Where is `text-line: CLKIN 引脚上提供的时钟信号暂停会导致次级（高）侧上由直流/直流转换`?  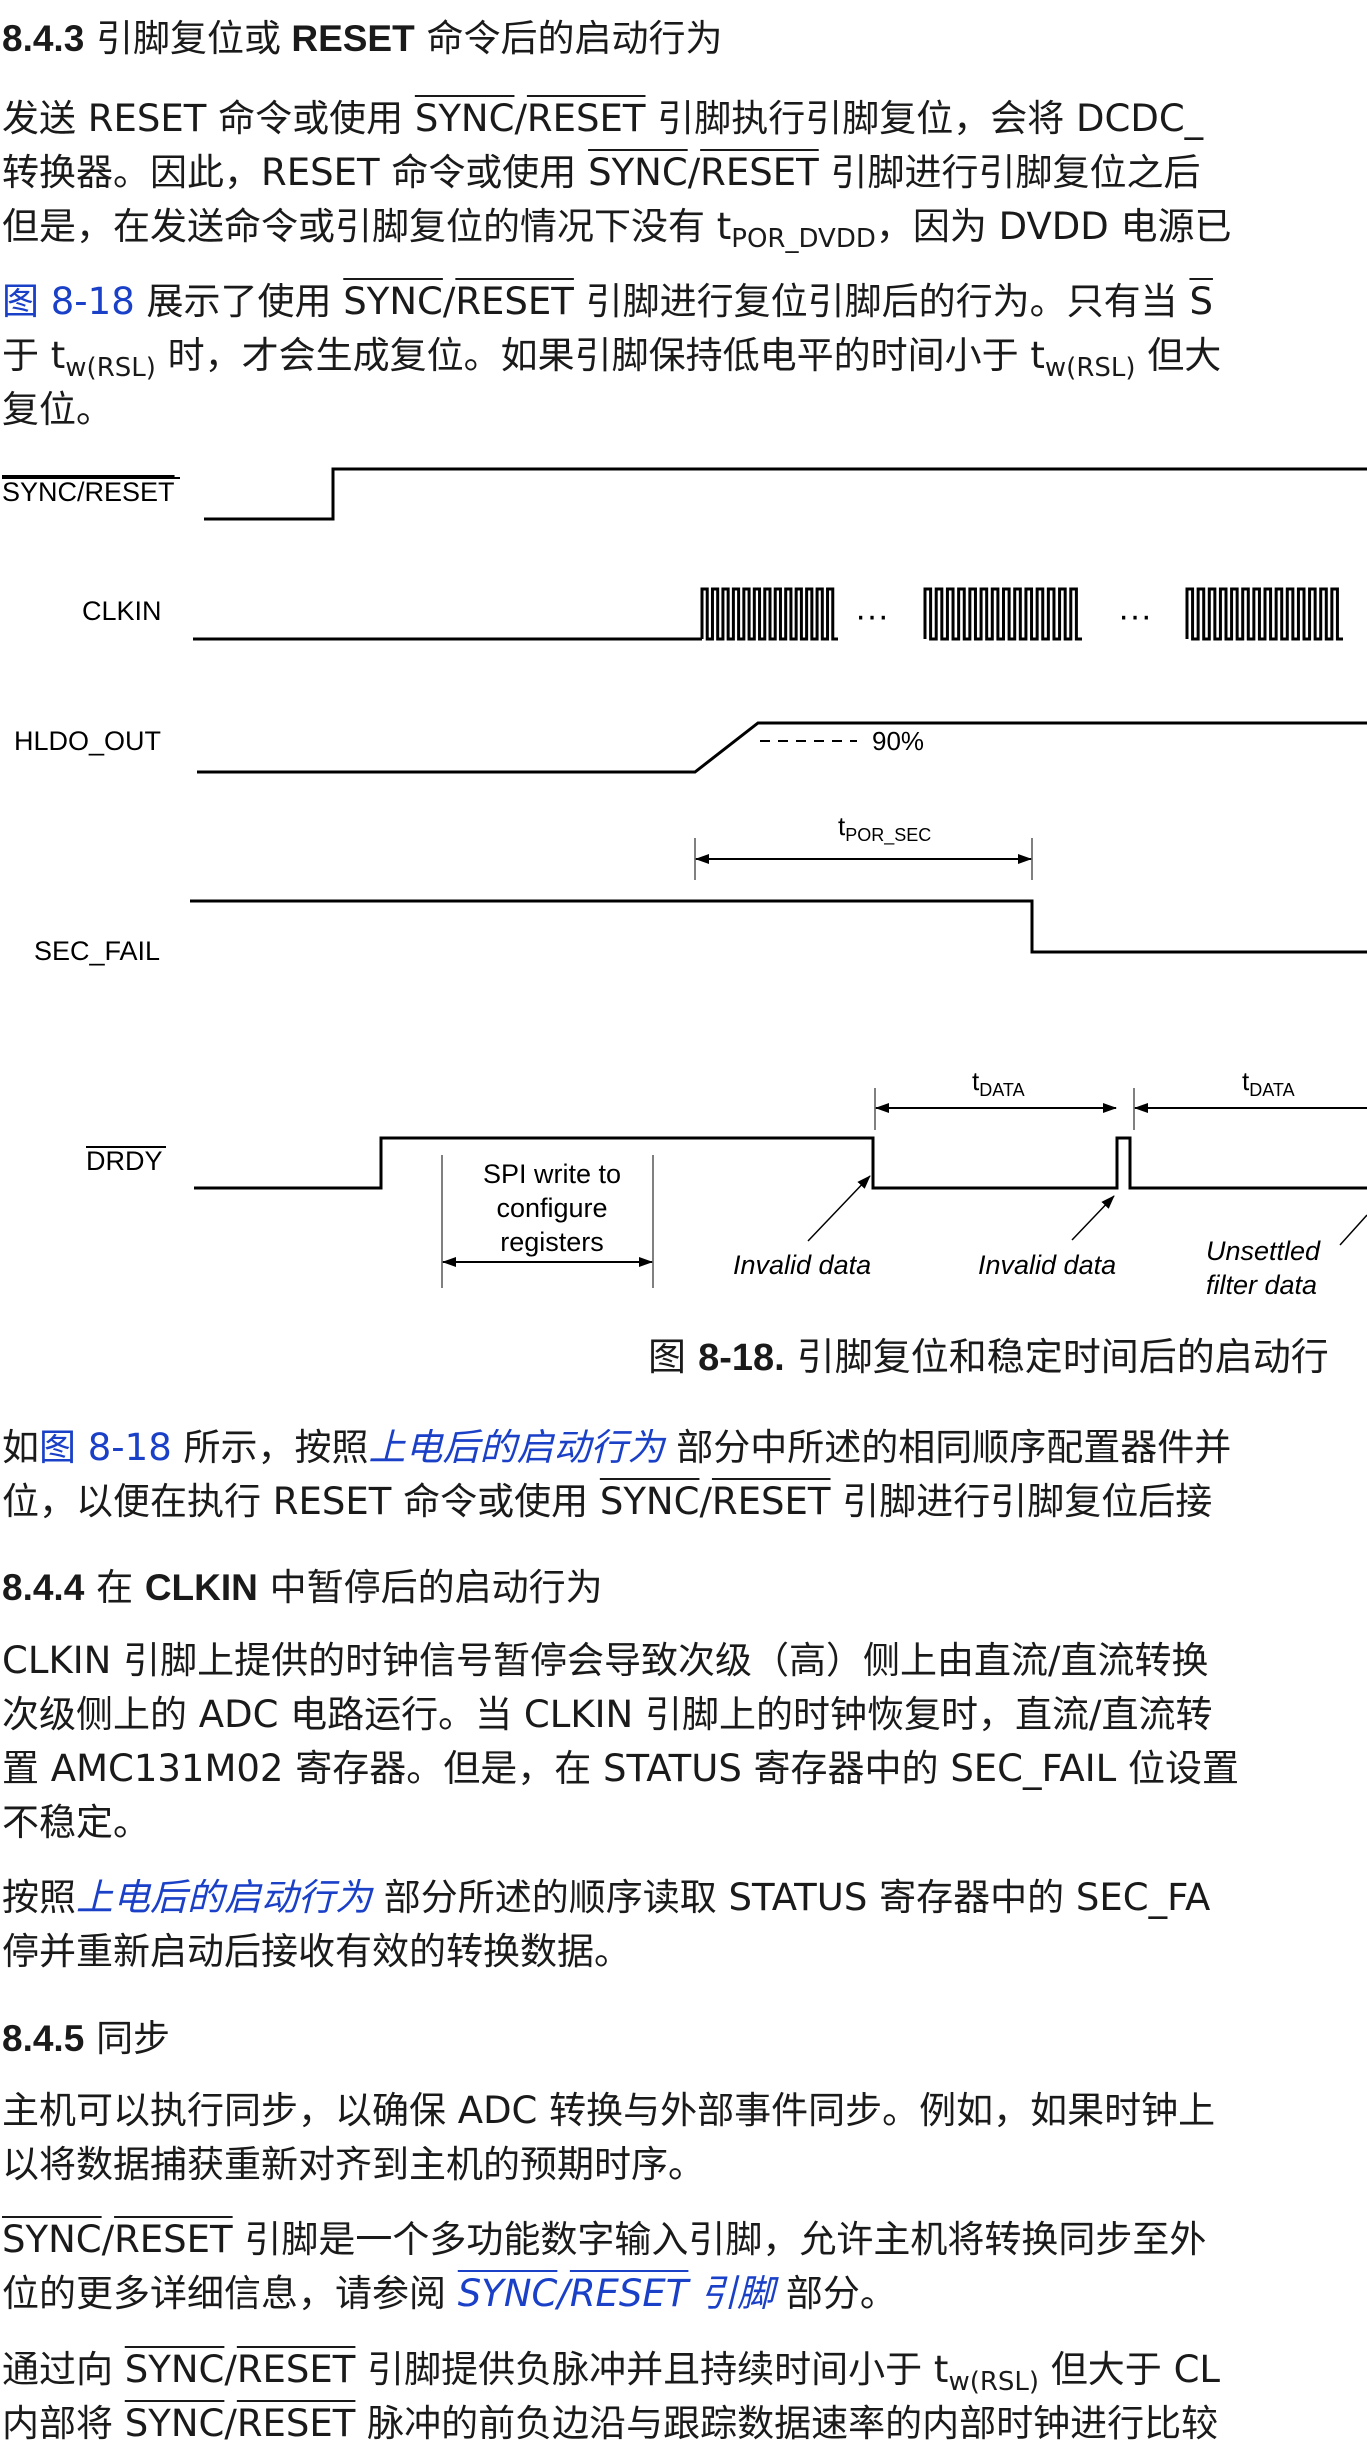
text-line: CLKIN 引脚上提供的时钟信号暂停会导致次级（高）侧上由直流/直流转换 is located at coordinates (605, 1660).